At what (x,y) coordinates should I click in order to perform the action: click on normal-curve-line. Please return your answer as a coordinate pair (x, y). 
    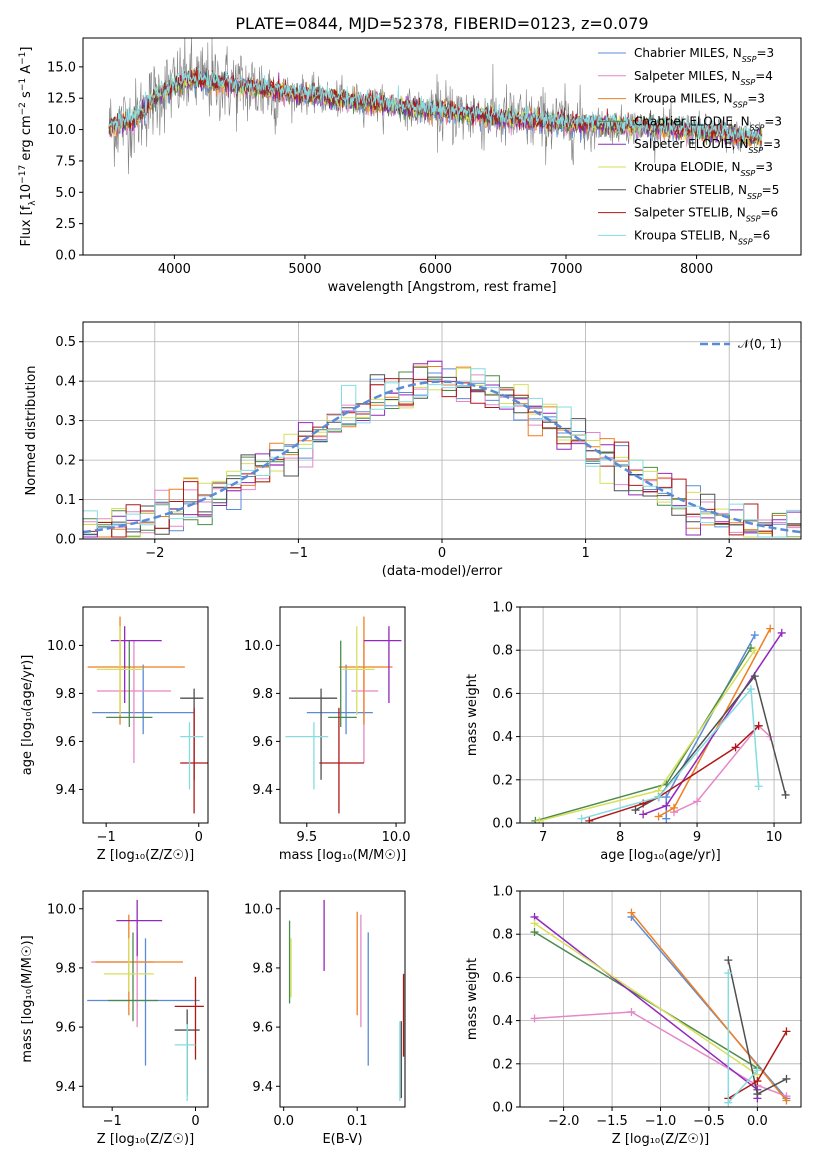
    Looking at the image, I should click on (442, 457).